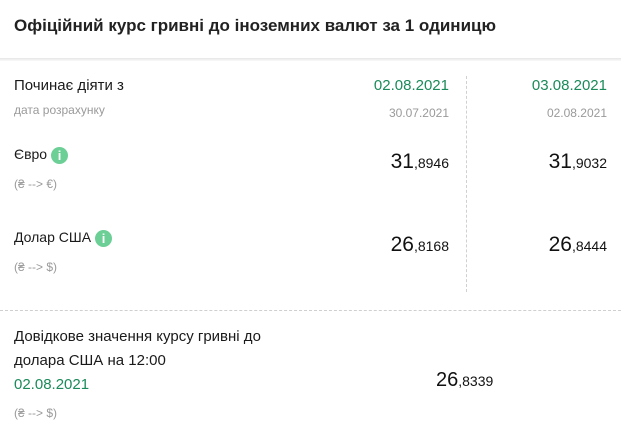 Image resolution: width=621 pixels, height=440 pixels. I want to click on reference-rate: 26,8339, so click(465, 380).